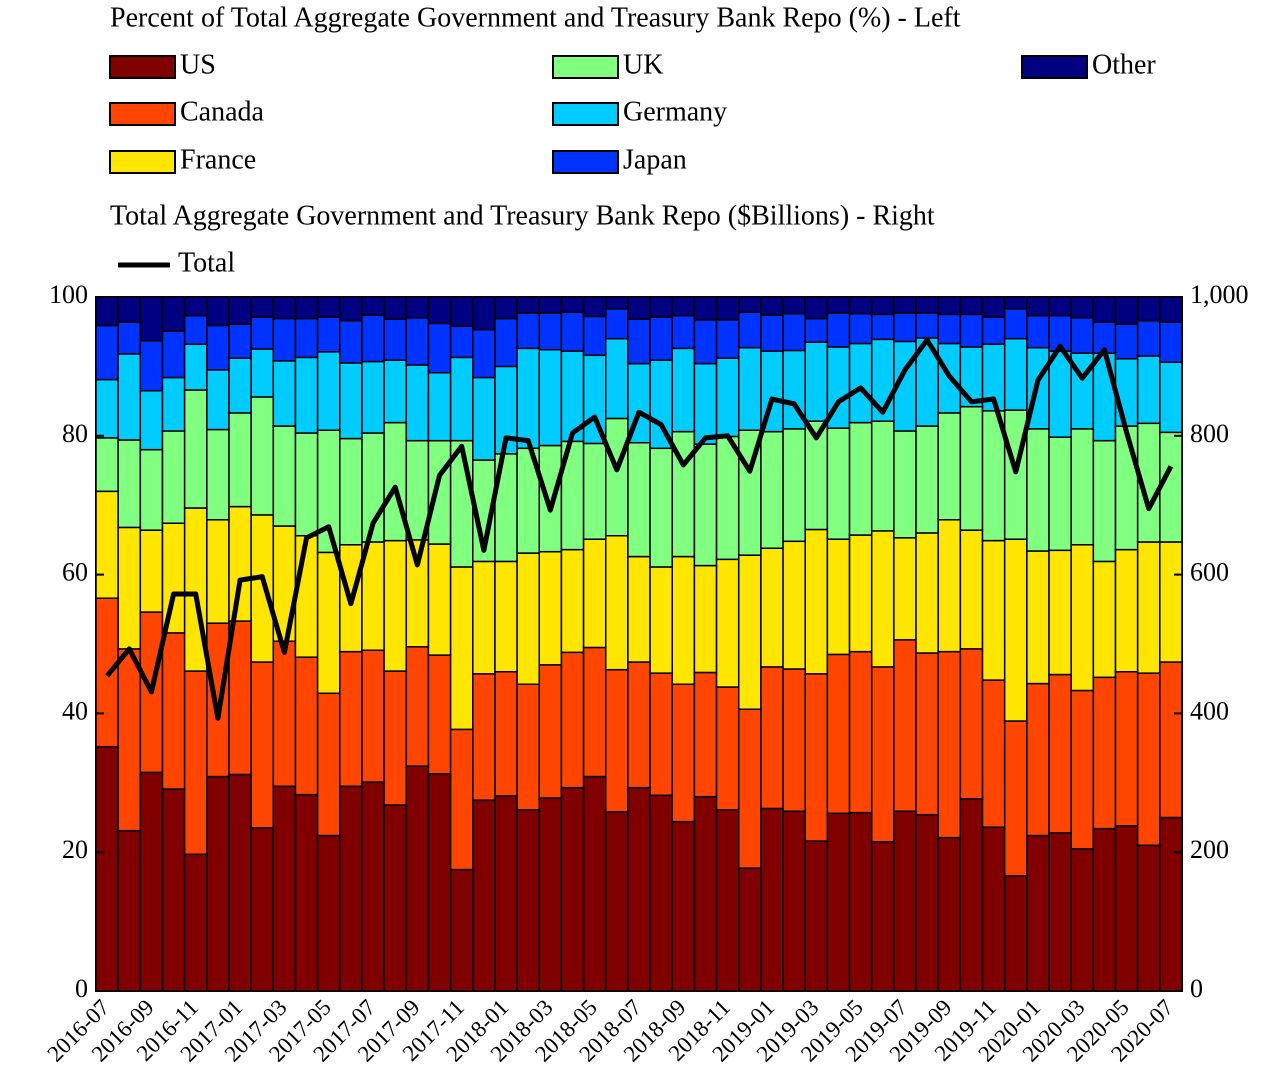 This screenshot has width=1272, height=1091. Describe the element at coordinates (75, 572) in the screenshot. I see `y-tick-label: 60` at that location.